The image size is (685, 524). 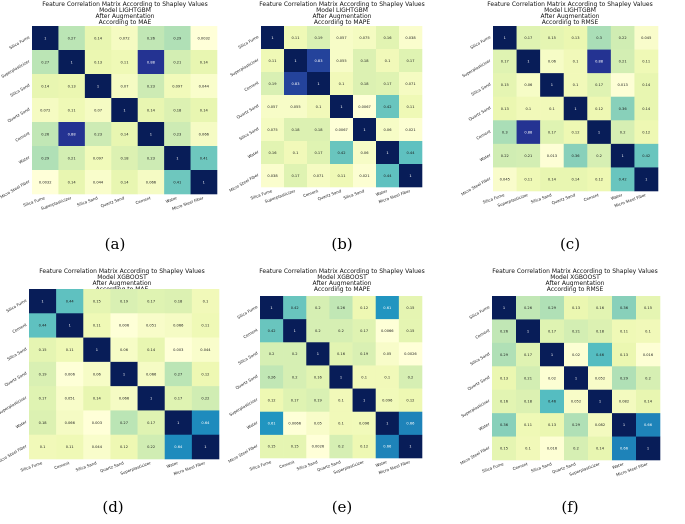 What do you see at coordinates (600, 331) in the screenshot?
I see `cell-value-label: 0.18` at bounding box center [600, 331].